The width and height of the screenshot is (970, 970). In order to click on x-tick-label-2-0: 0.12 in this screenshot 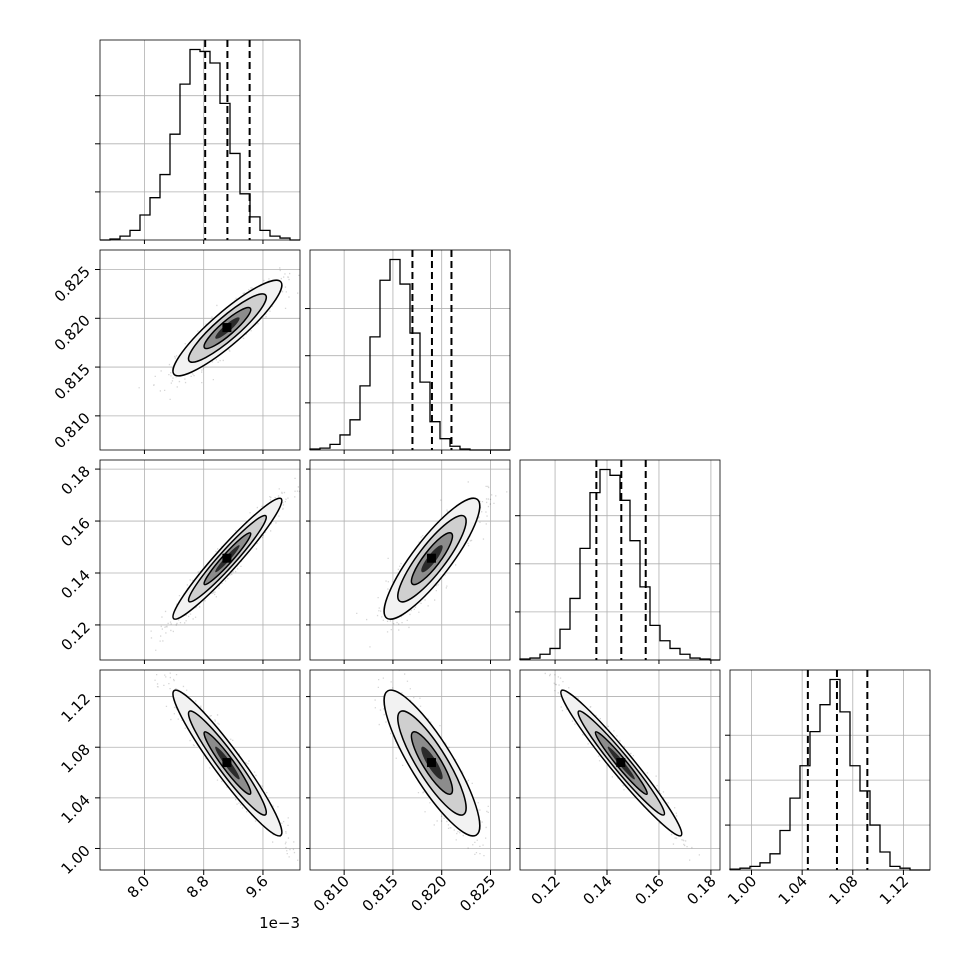, I will do `click(546, 890)`.